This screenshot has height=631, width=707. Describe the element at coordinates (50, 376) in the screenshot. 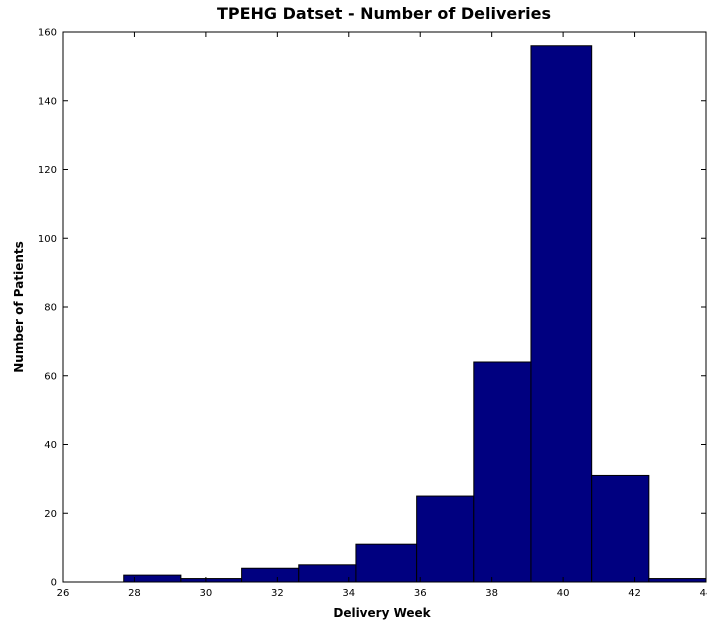

I see `y-tick-label: 60` at that location.